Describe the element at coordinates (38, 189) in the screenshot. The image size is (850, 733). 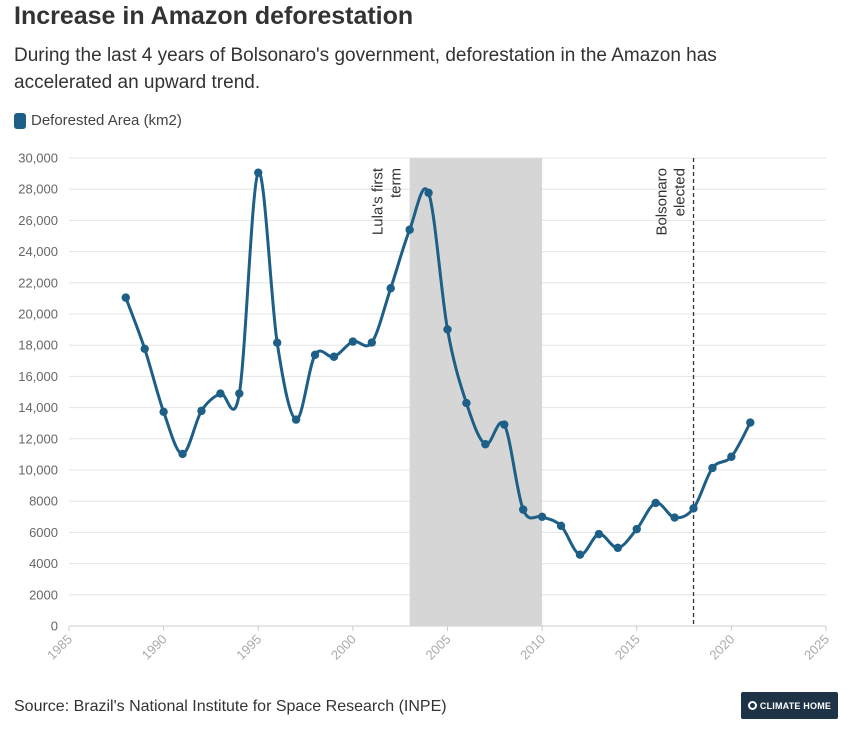
I see `y-tick-label: 28,000` at that location.